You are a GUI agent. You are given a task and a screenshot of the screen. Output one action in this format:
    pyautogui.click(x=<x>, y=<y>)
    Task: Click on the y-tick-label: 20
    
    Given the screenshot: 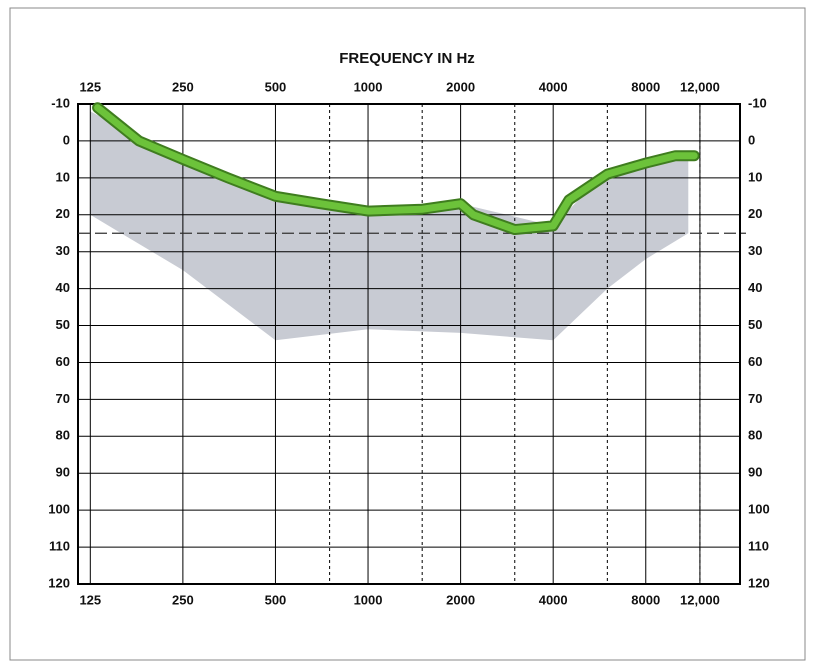 What is the action you would take?
    pyautogui.click(x=63, y=213)
    